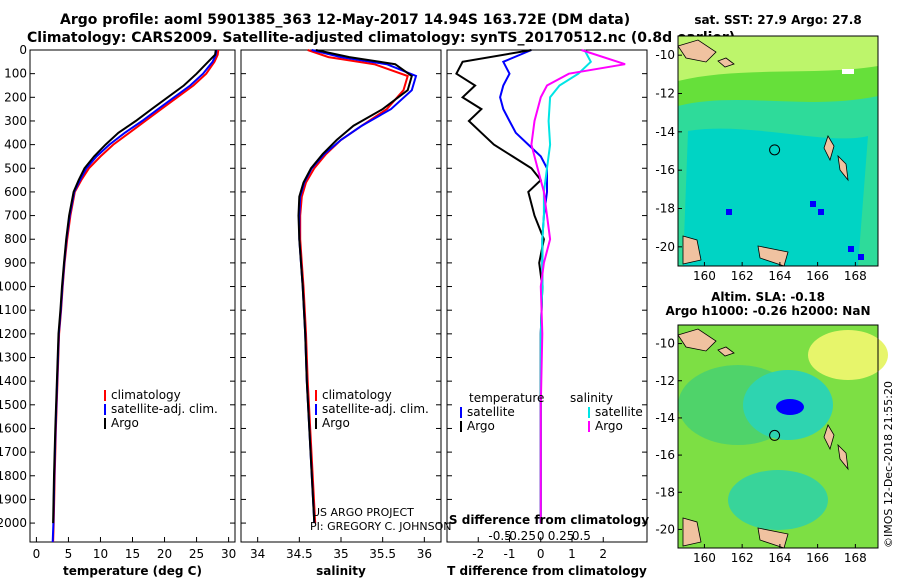  I want to click on y-tick-label: 1000, so click(13, 287).